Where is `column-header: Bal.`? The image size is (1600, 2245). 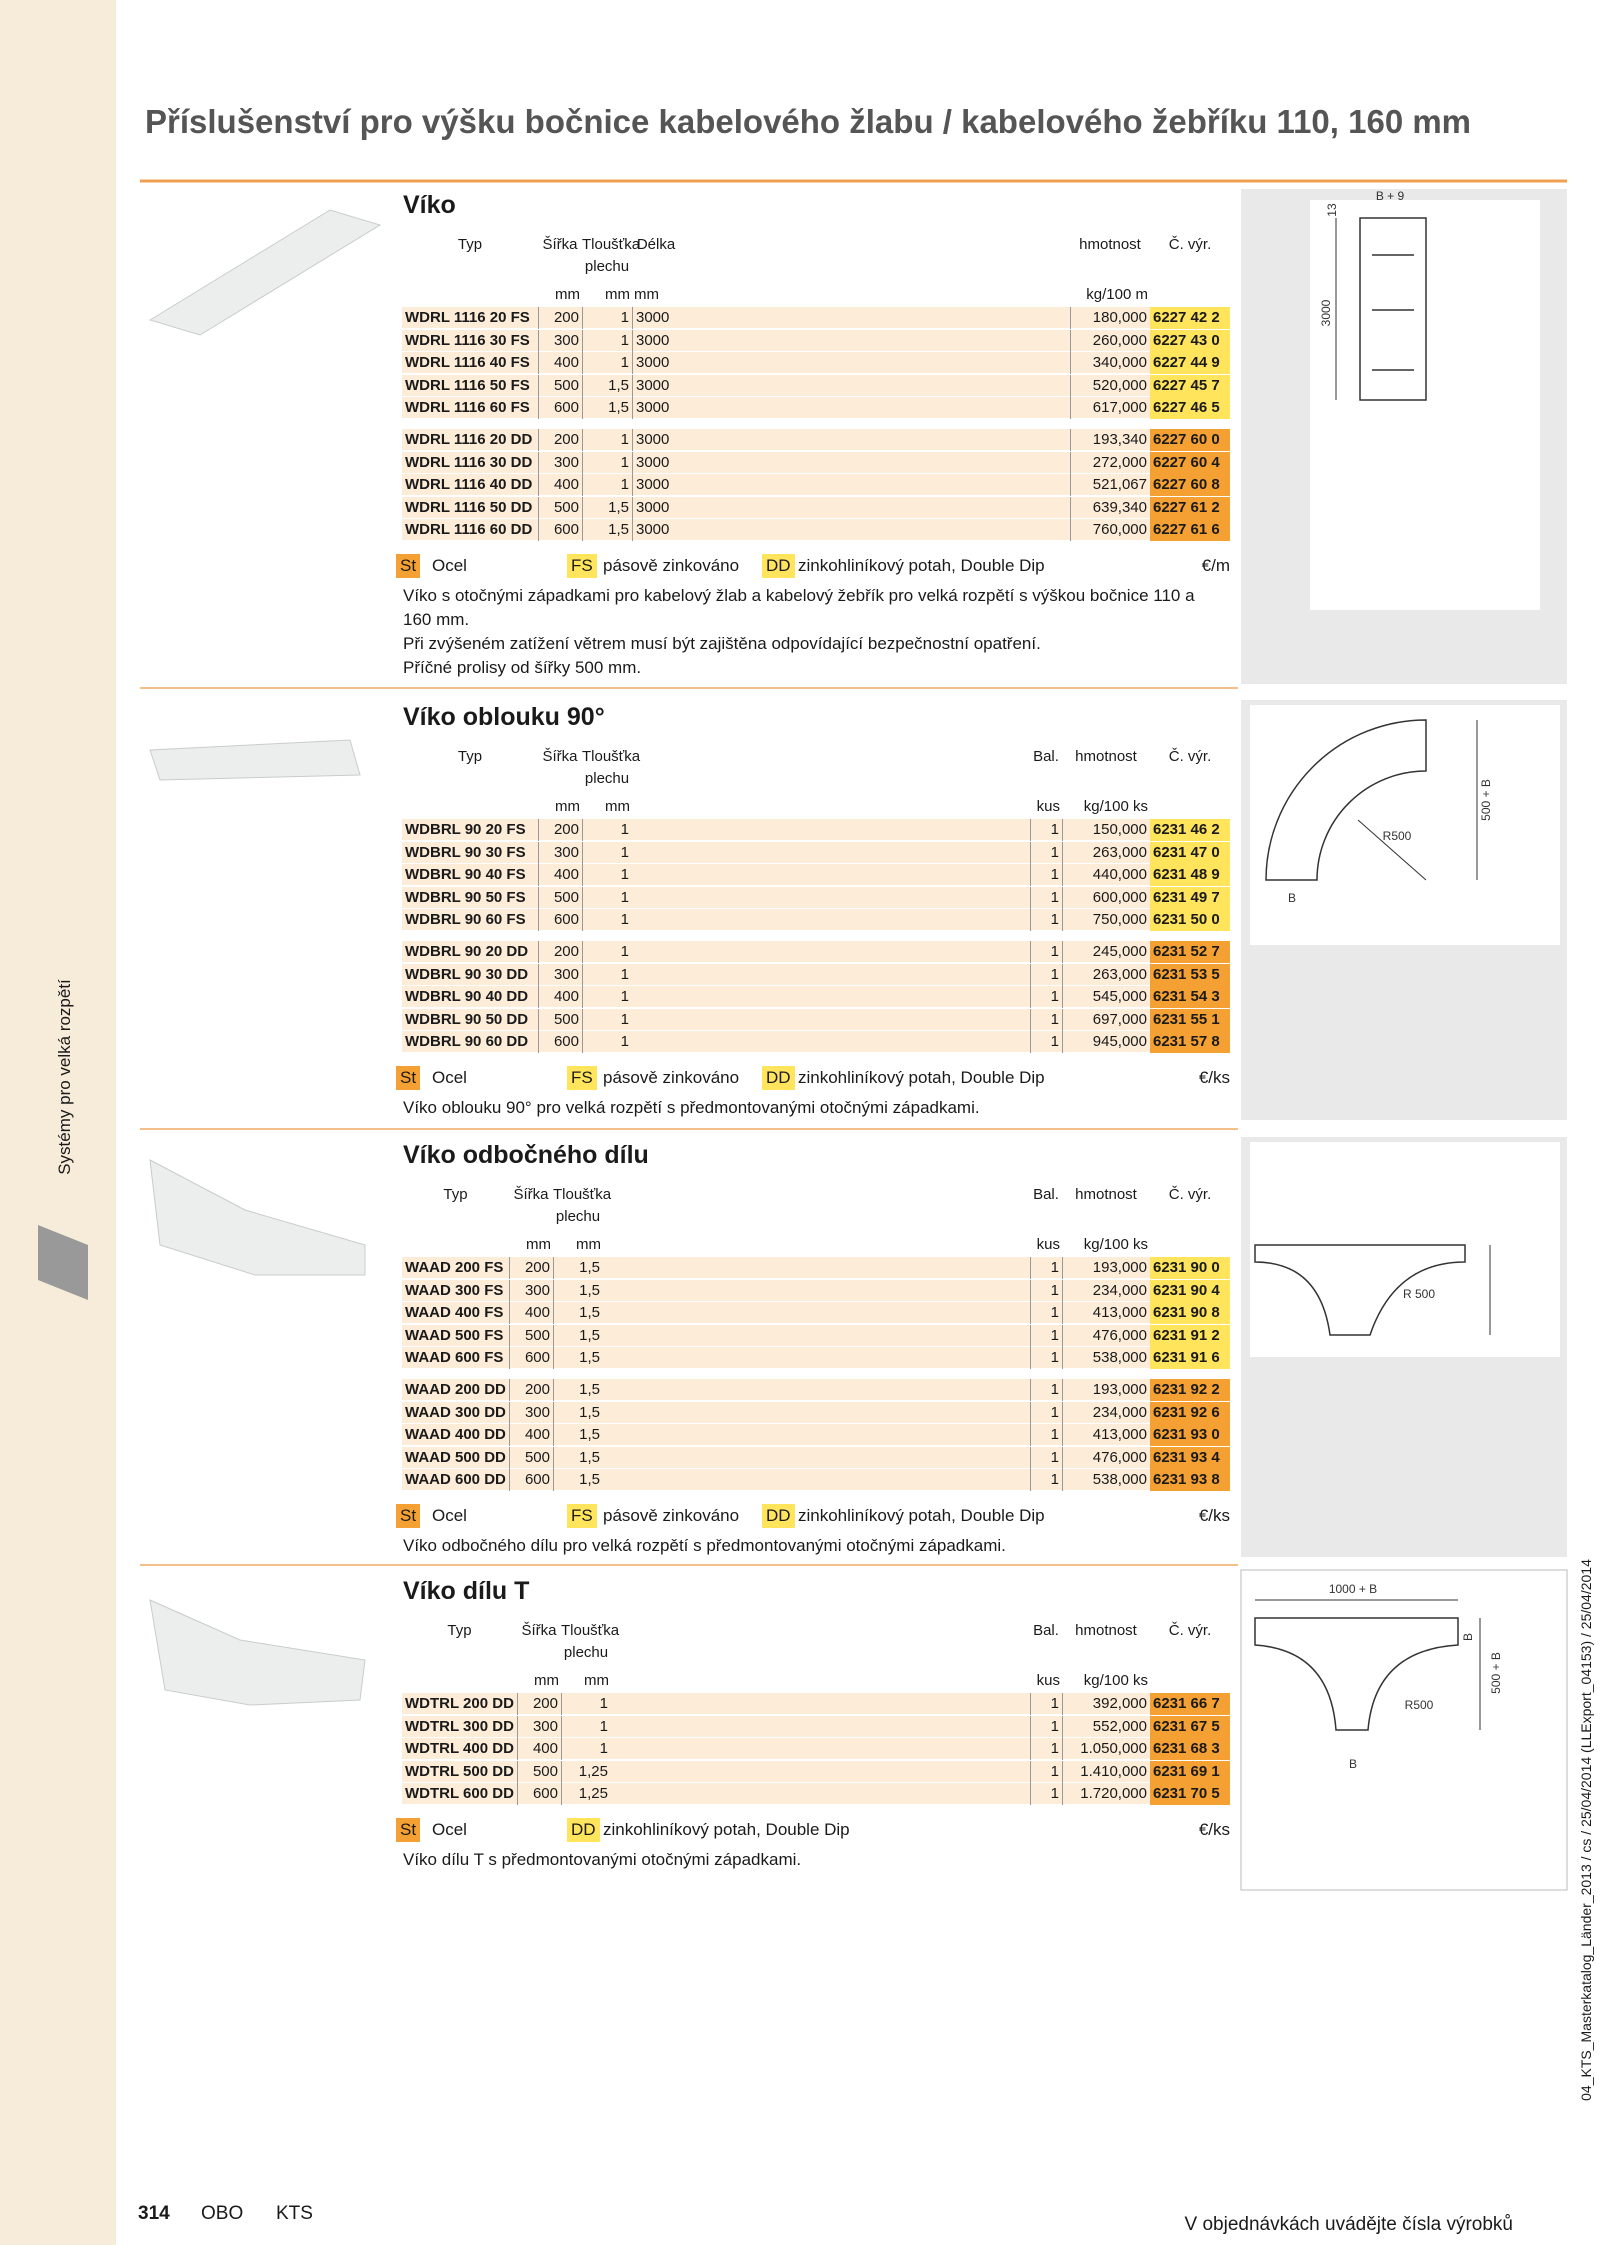 column-header: Bal. is located at coordinates (1046, 756).